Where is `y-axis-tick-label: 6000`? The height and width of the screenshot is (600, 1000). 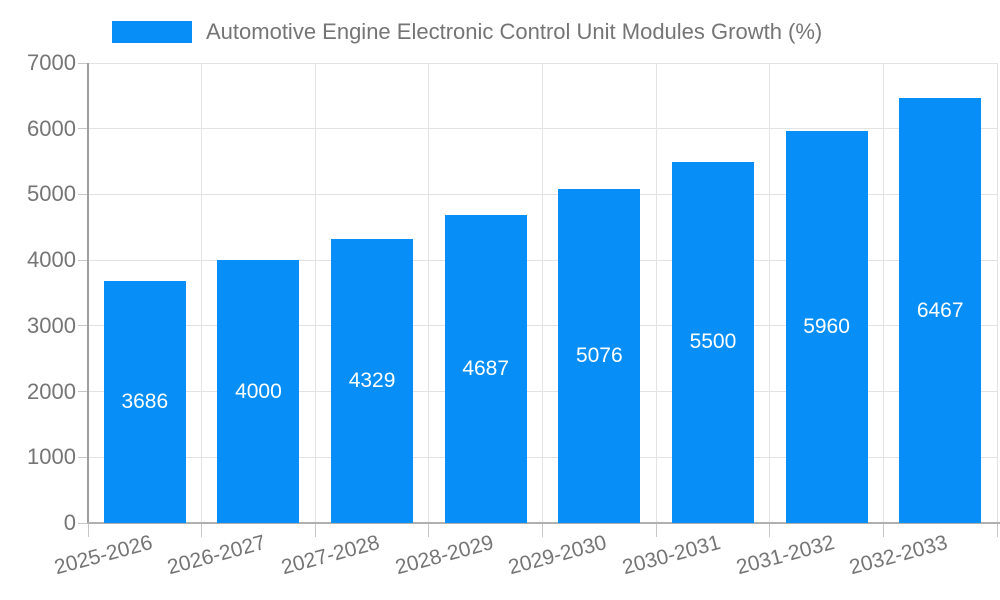 y-axis-tick-label: 6000 is located at coordinates (51, 128).